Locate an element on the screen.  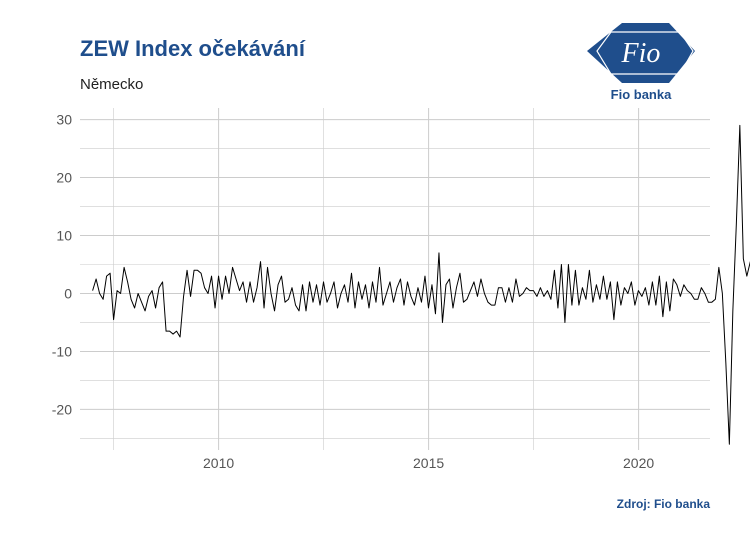
x-tick-label: 2015 is located at coordinates (428, 463).